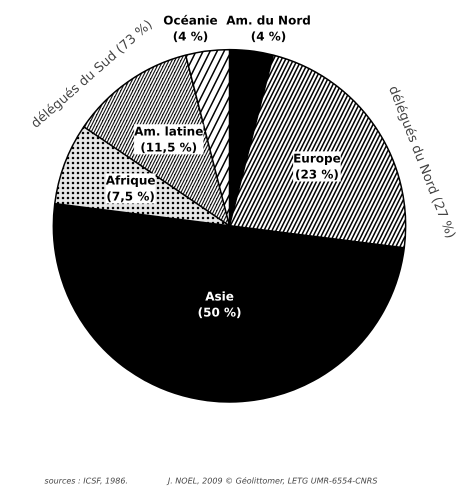 The width and height of the screenshot is (458, 498). I want to click on slice-label: Océanie, so click(190, 20).